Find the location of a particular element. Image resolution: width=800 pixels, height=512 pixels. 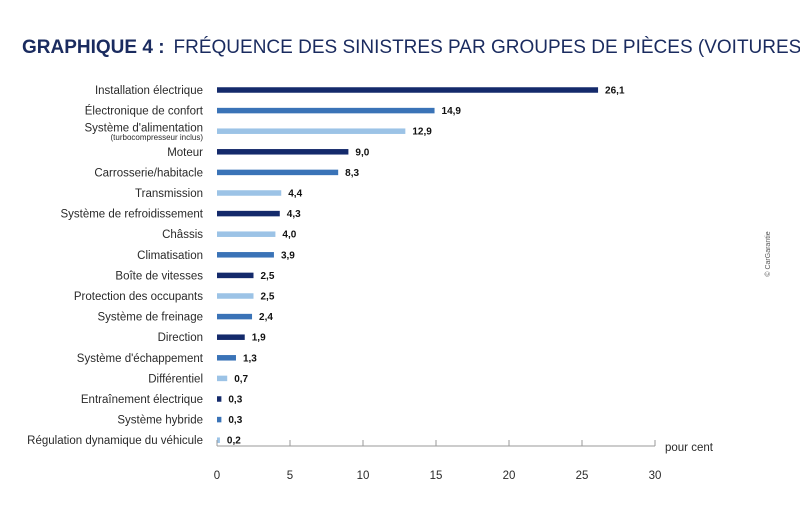

category-label: Système hybride is located at coordinates (160, 421).